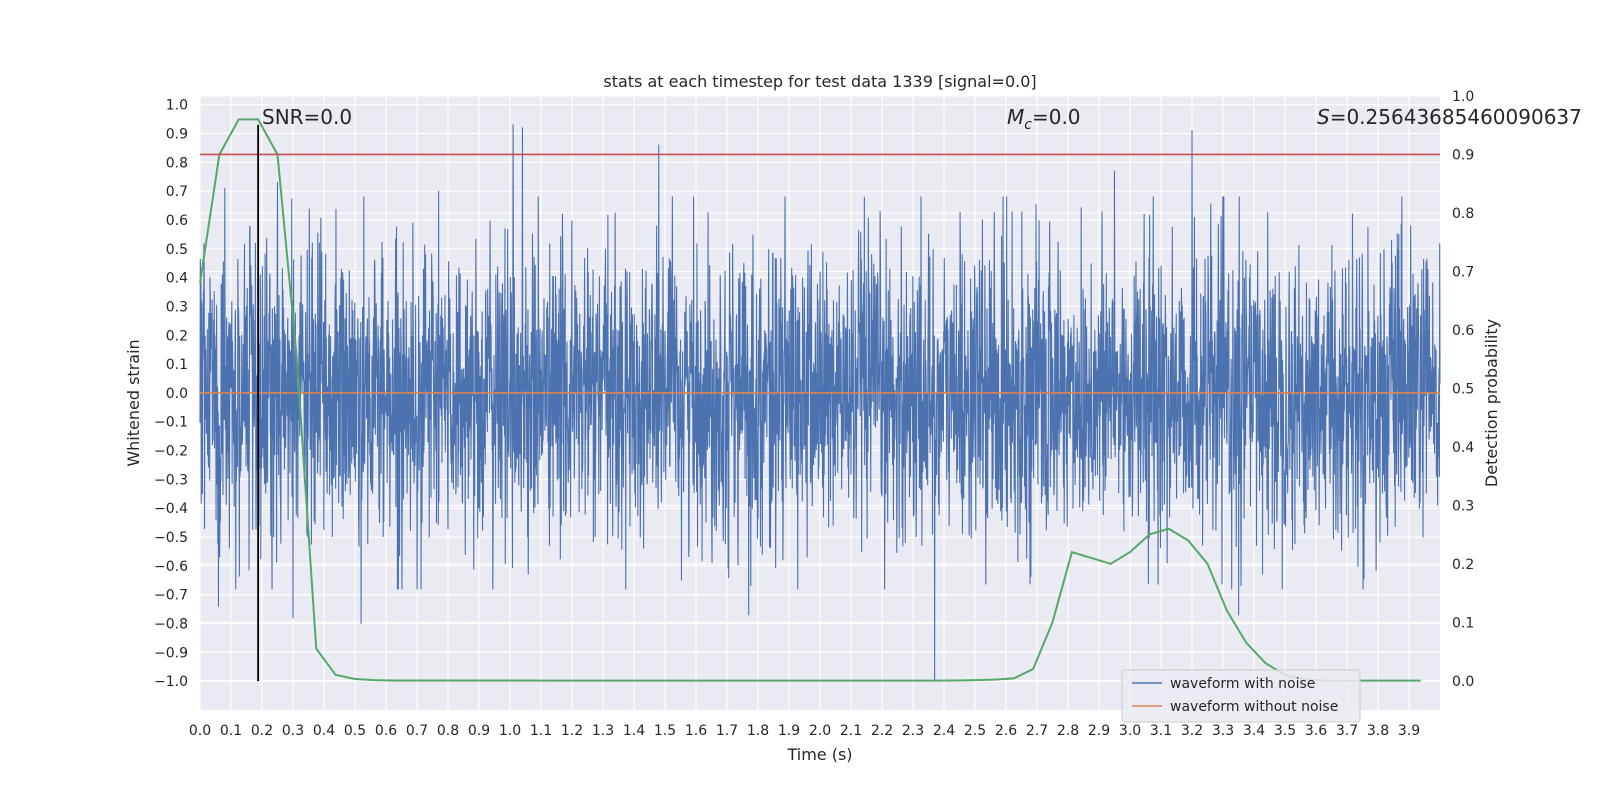  I want to click on legend-box, so click(1241, 696).